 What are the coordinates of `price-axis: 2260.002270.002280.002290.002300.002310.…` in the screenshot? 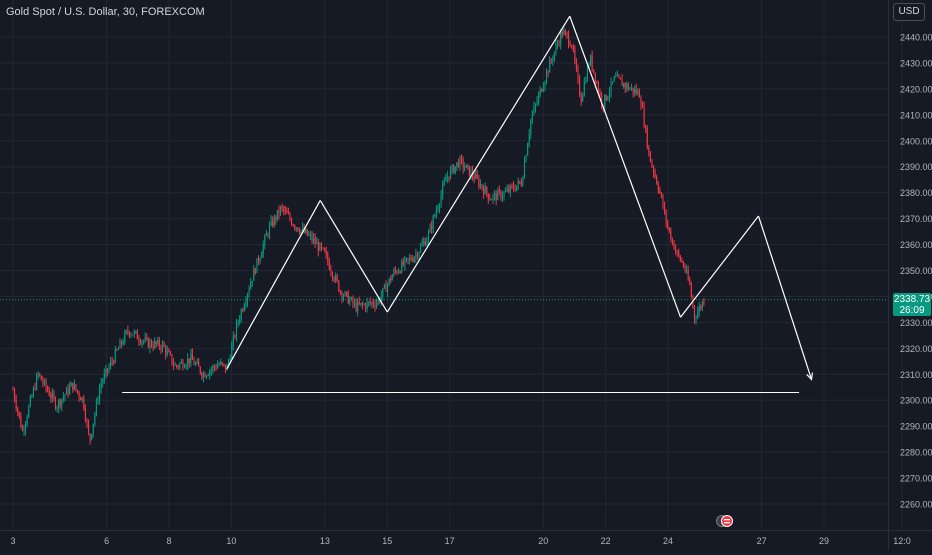 It's located at (910, 275).